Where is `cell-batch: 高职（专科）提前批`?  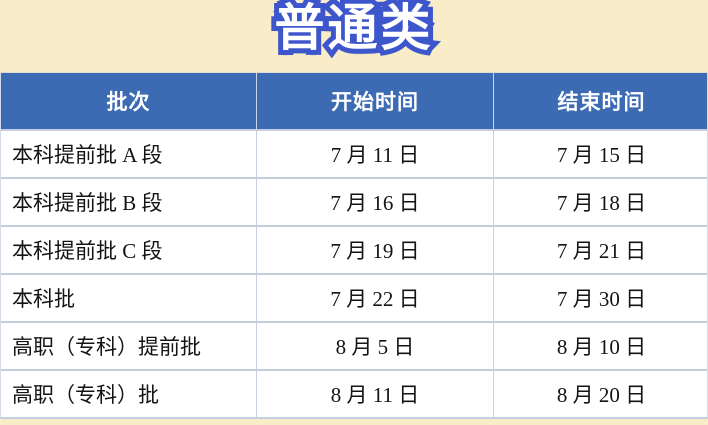 cell-batch: 高职（专科）提前批 is located at coordinates (106, 347).